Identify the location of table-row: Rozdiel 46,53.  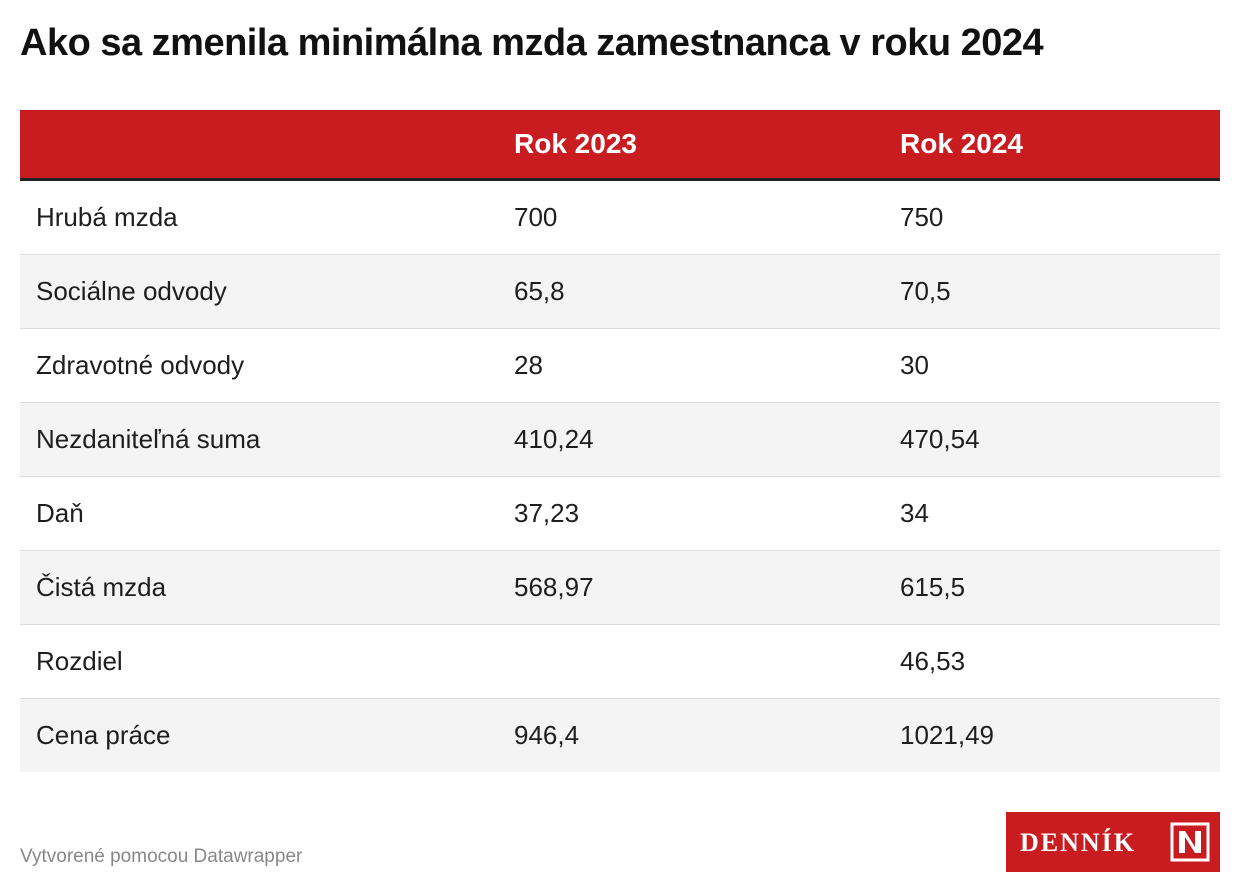
(620, 662).